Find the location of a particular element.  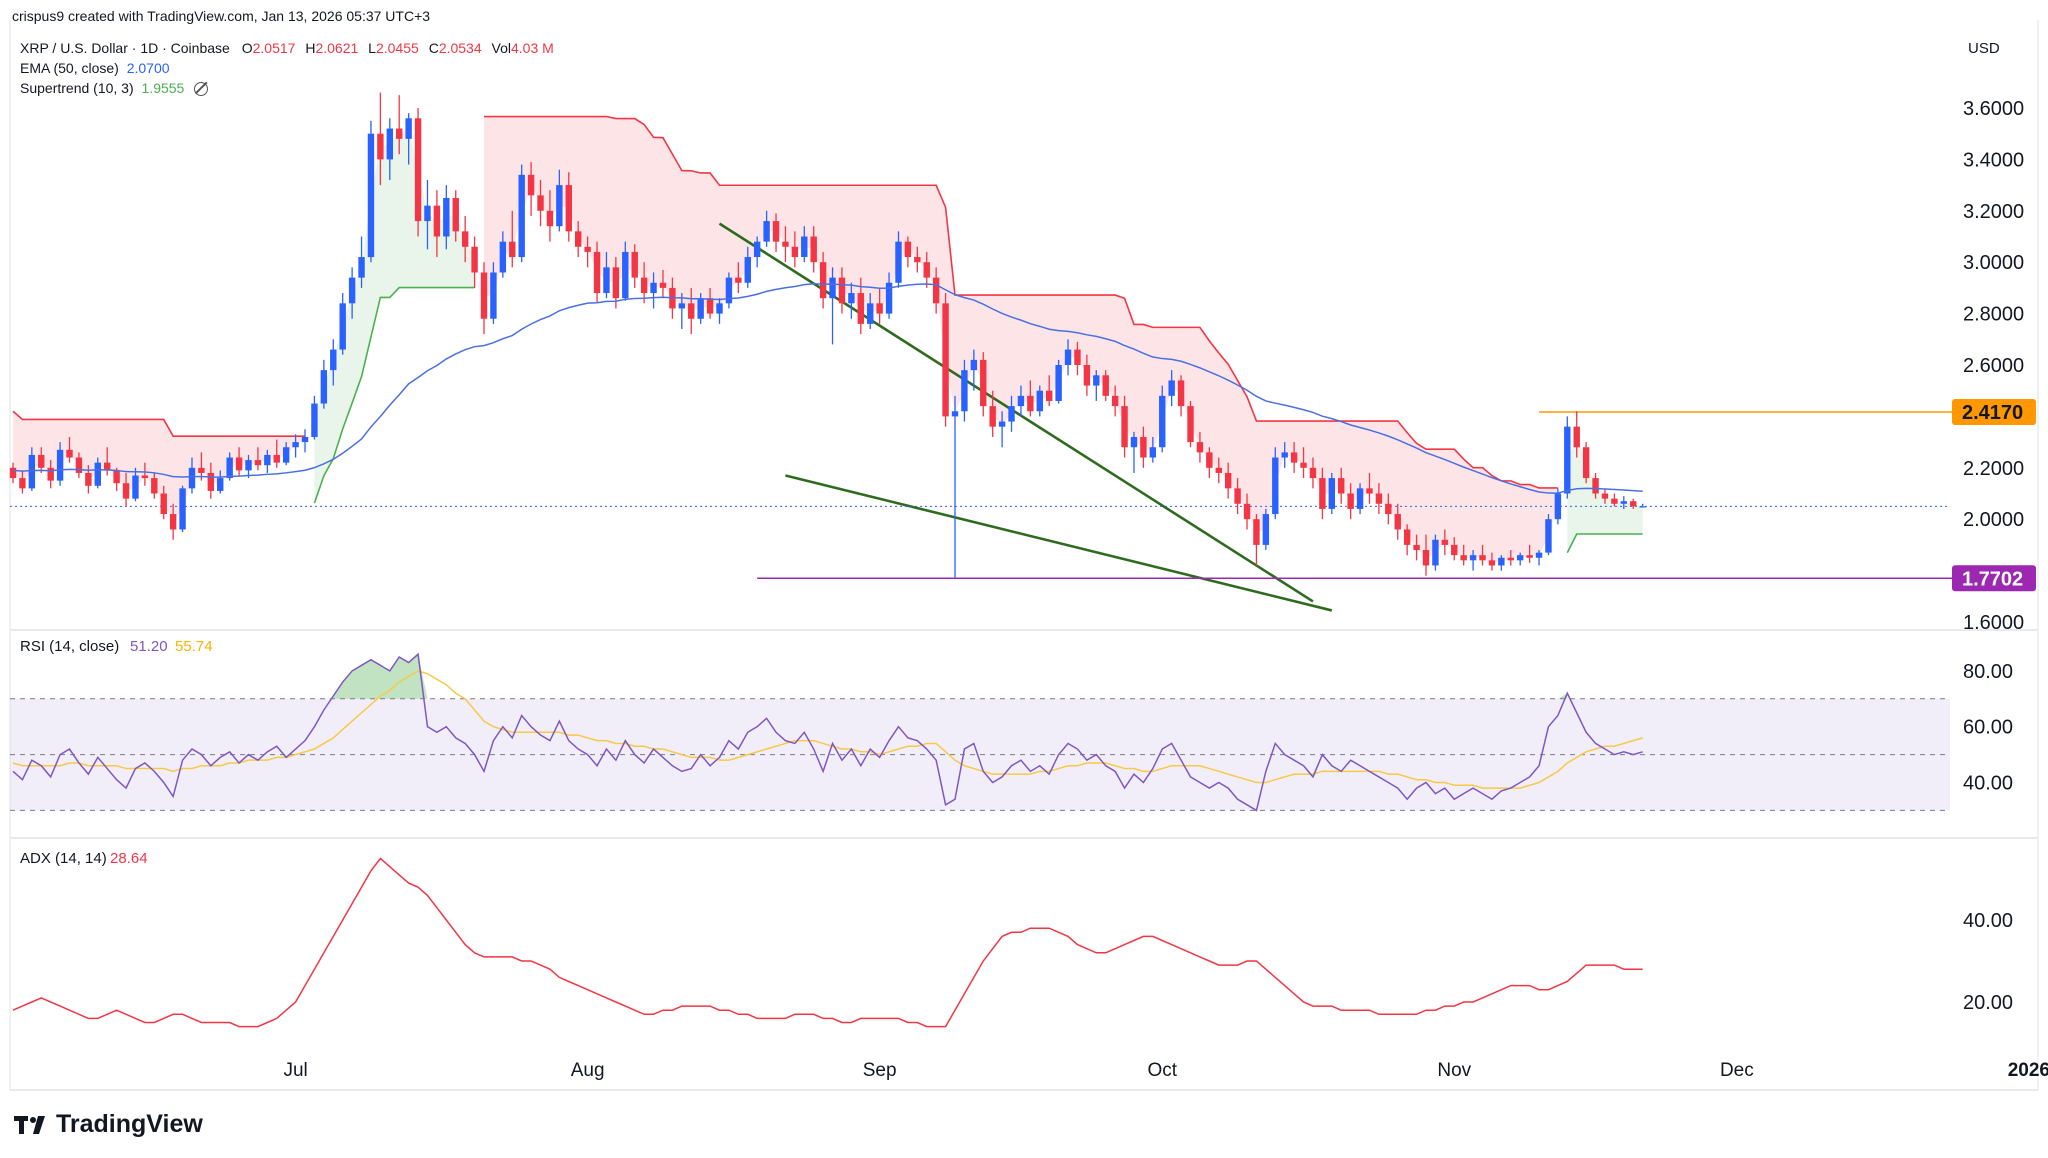

adx-layer: 40.00 20.00 is located at coordinates (1012, 942).